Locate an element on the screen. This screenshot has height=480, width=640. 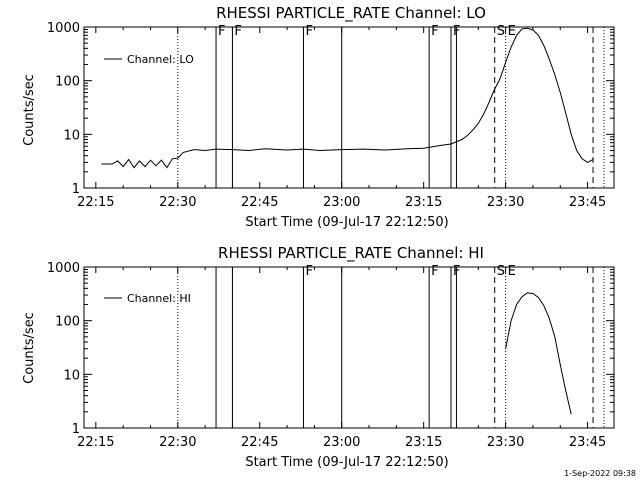
legend-label: Channel: LO is located at coordinates (160, 59).